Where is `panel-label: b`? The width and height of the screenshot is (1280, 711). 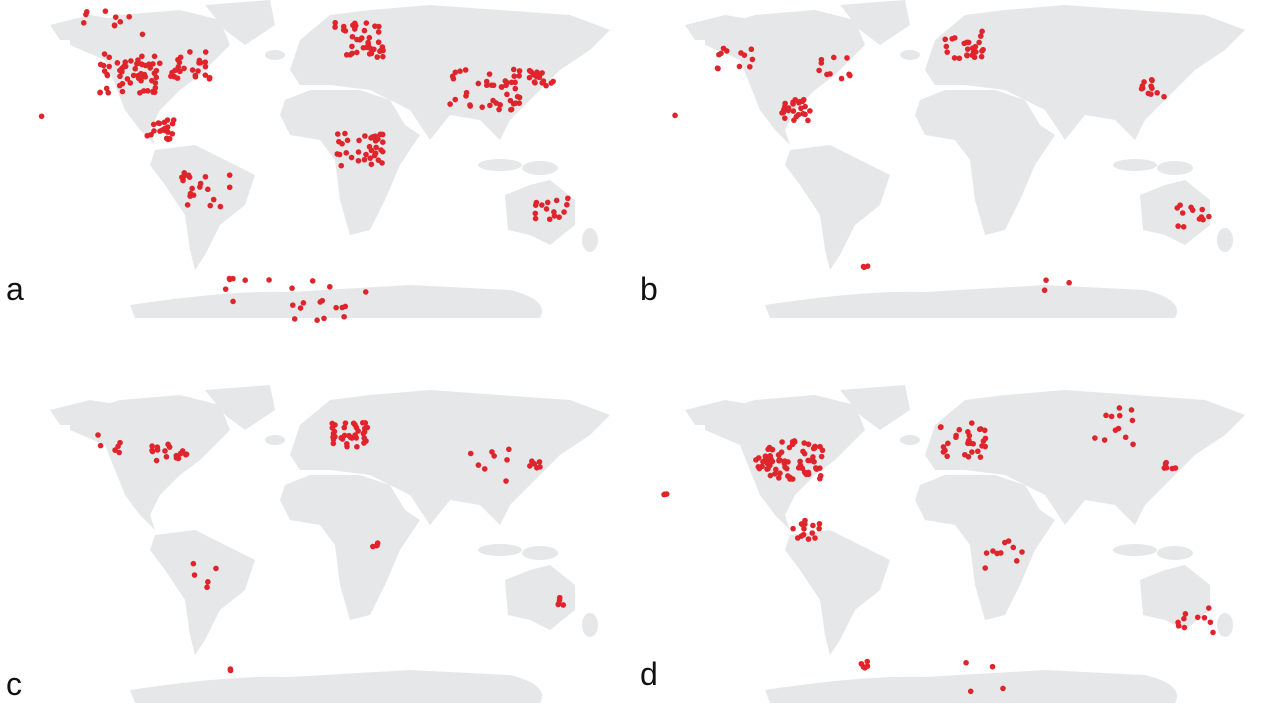
panel-label: b is located at coordinates (649, 289).